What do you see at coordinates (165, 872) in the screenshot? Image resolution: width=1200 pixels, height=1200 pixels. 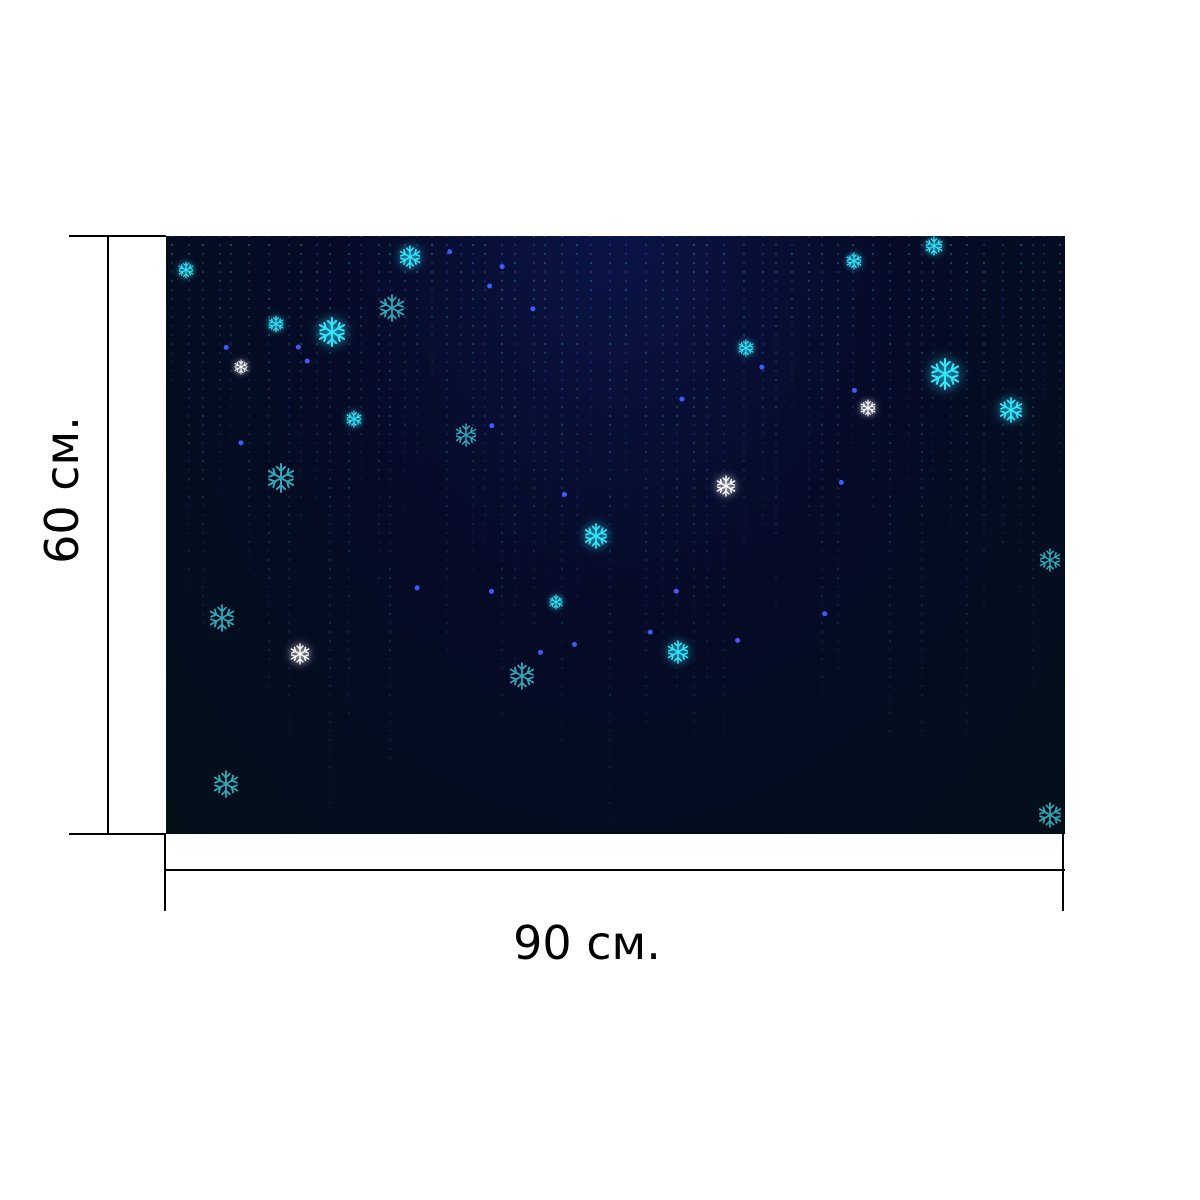 I see `width-left-tick` at bounding box center [165, 872].